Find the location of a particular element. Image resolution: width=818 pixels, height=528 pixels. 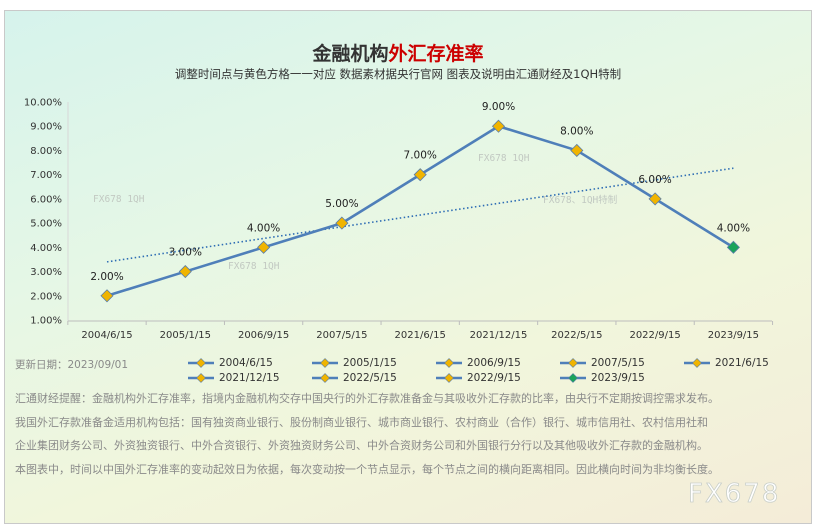

legend-label: 2021/6/15 is located at coordinates (742, 363).